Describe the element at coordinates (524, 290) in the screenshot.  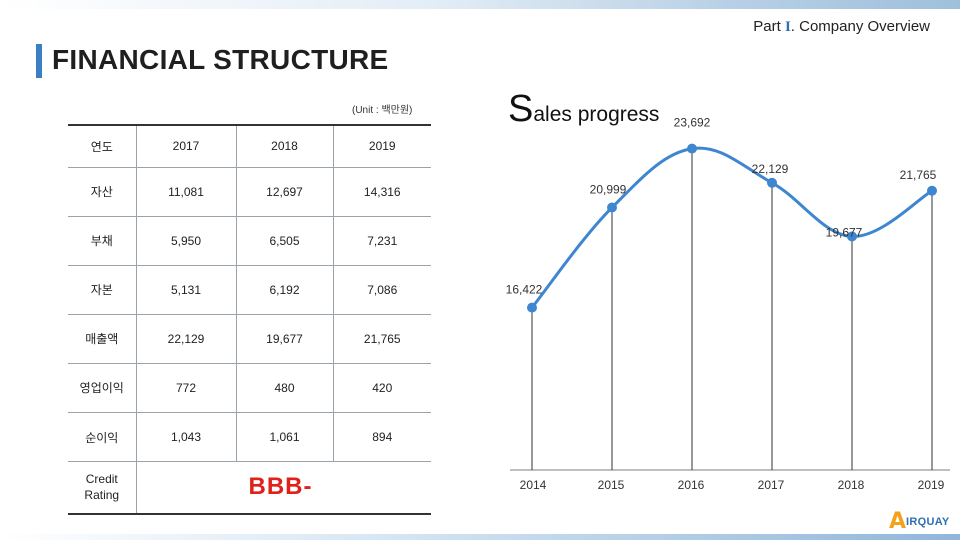
I see `data-label-2014: 16,422` at that location.